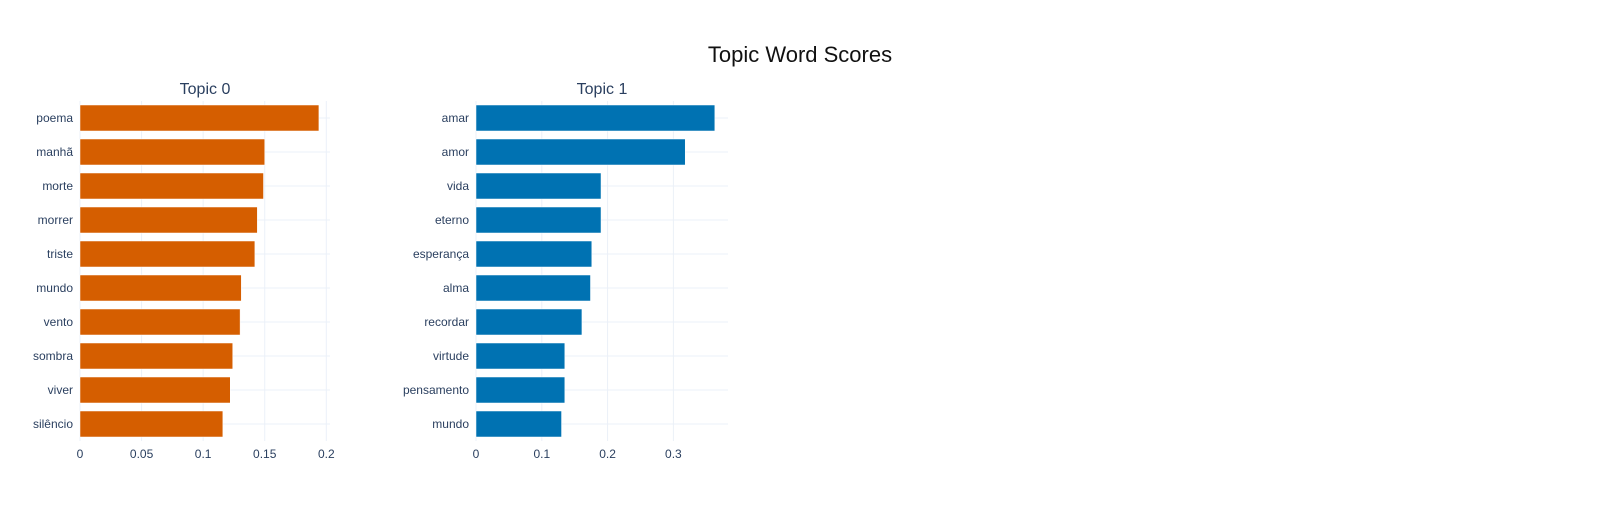  What do you see at coordinates (53, 424) in the screenshot?
I see `category-label: silêncio` at bounding box center [53, 424].